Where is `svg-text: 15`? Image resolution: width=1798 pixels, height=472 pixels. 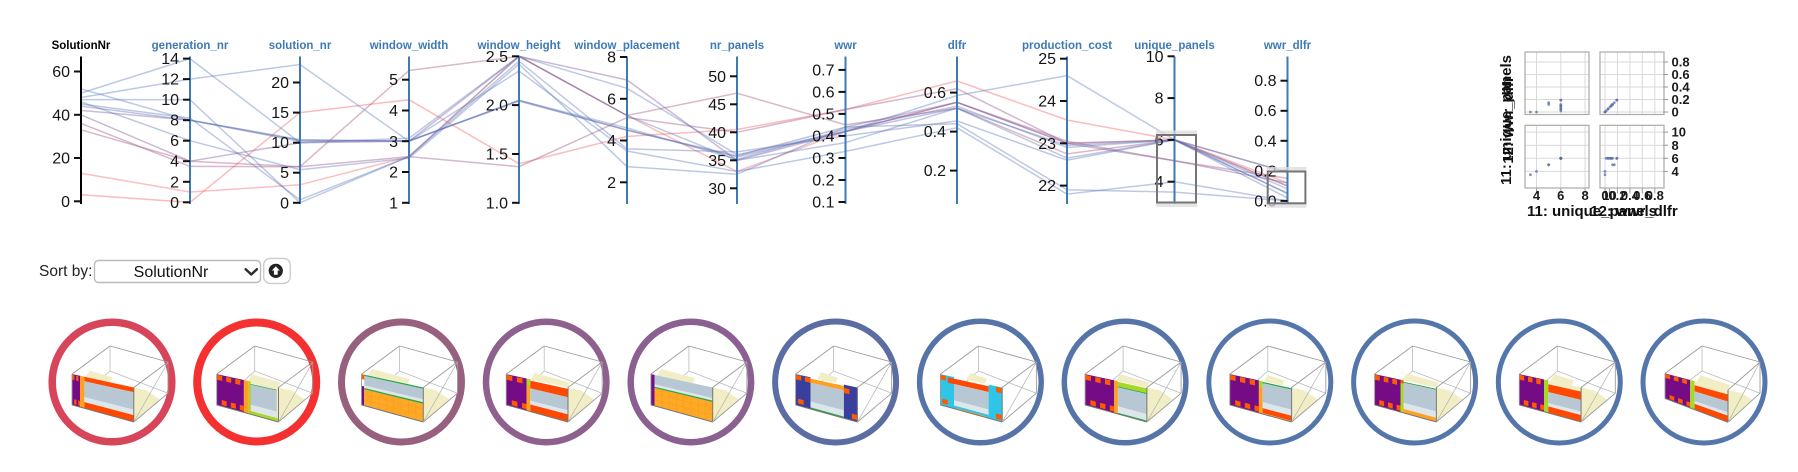
svg-text: 15 is located at coordinates (280, 113).